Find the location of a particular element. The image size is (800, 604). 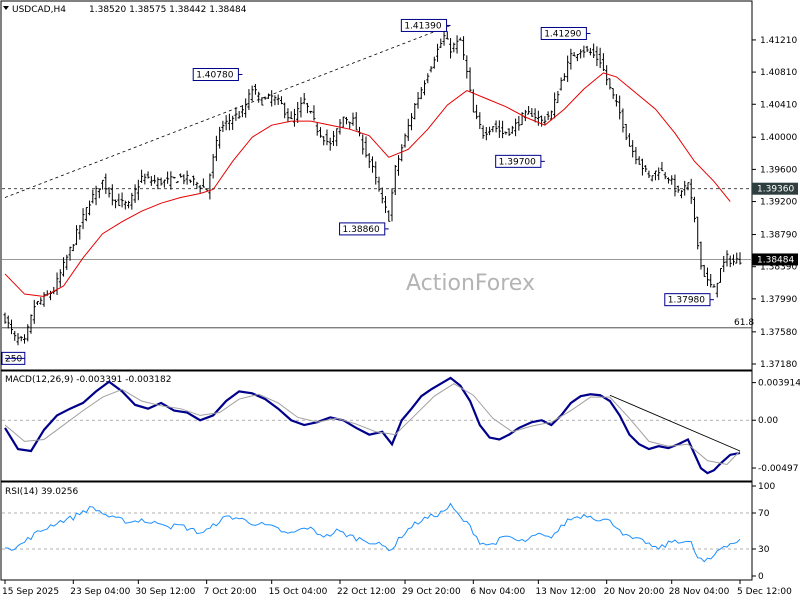

time-axis-label: 29 Oct 20:00 is located at coordinates (431, 592).